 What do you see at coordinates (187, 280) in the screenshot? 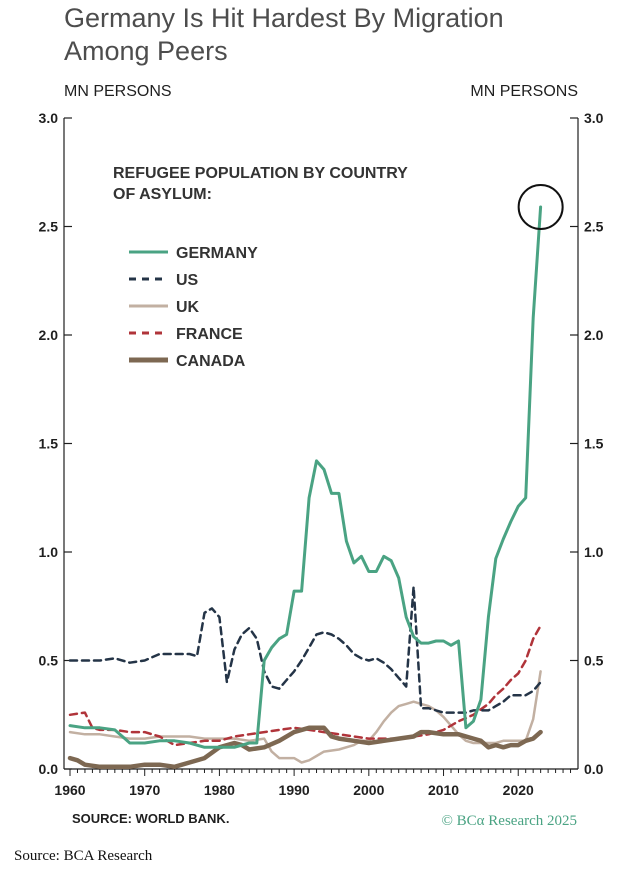
I see `legend-label-us: US` at bounding box center [187, 280].